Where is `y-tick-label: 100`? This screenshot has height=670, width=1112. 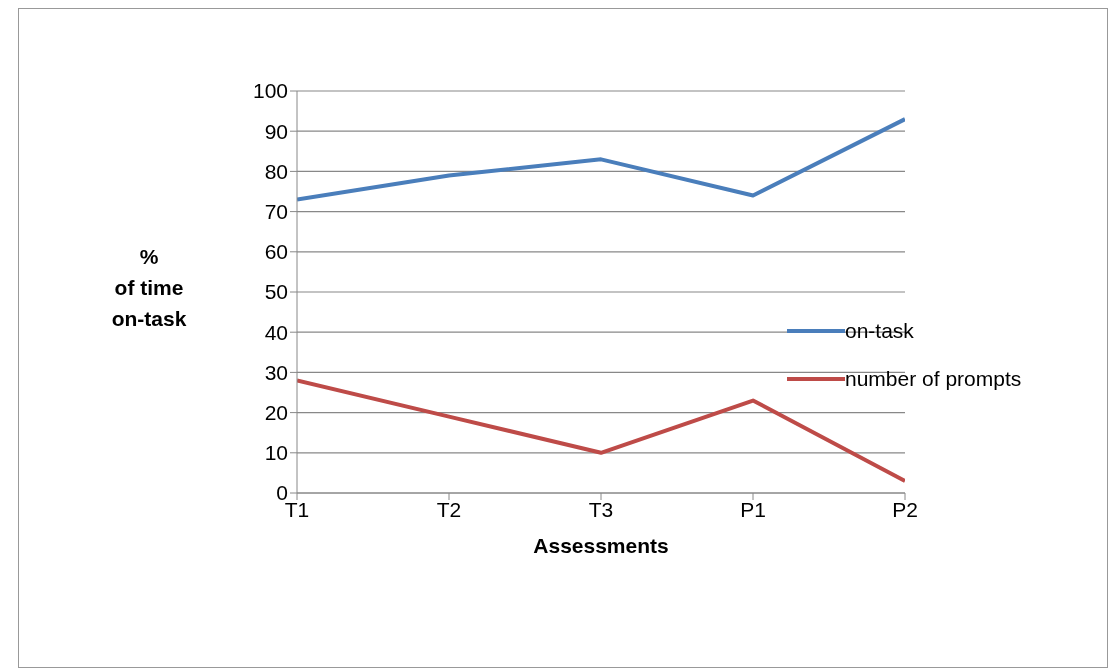 y-tick-label: 100 is located at coordinates (270, 91).